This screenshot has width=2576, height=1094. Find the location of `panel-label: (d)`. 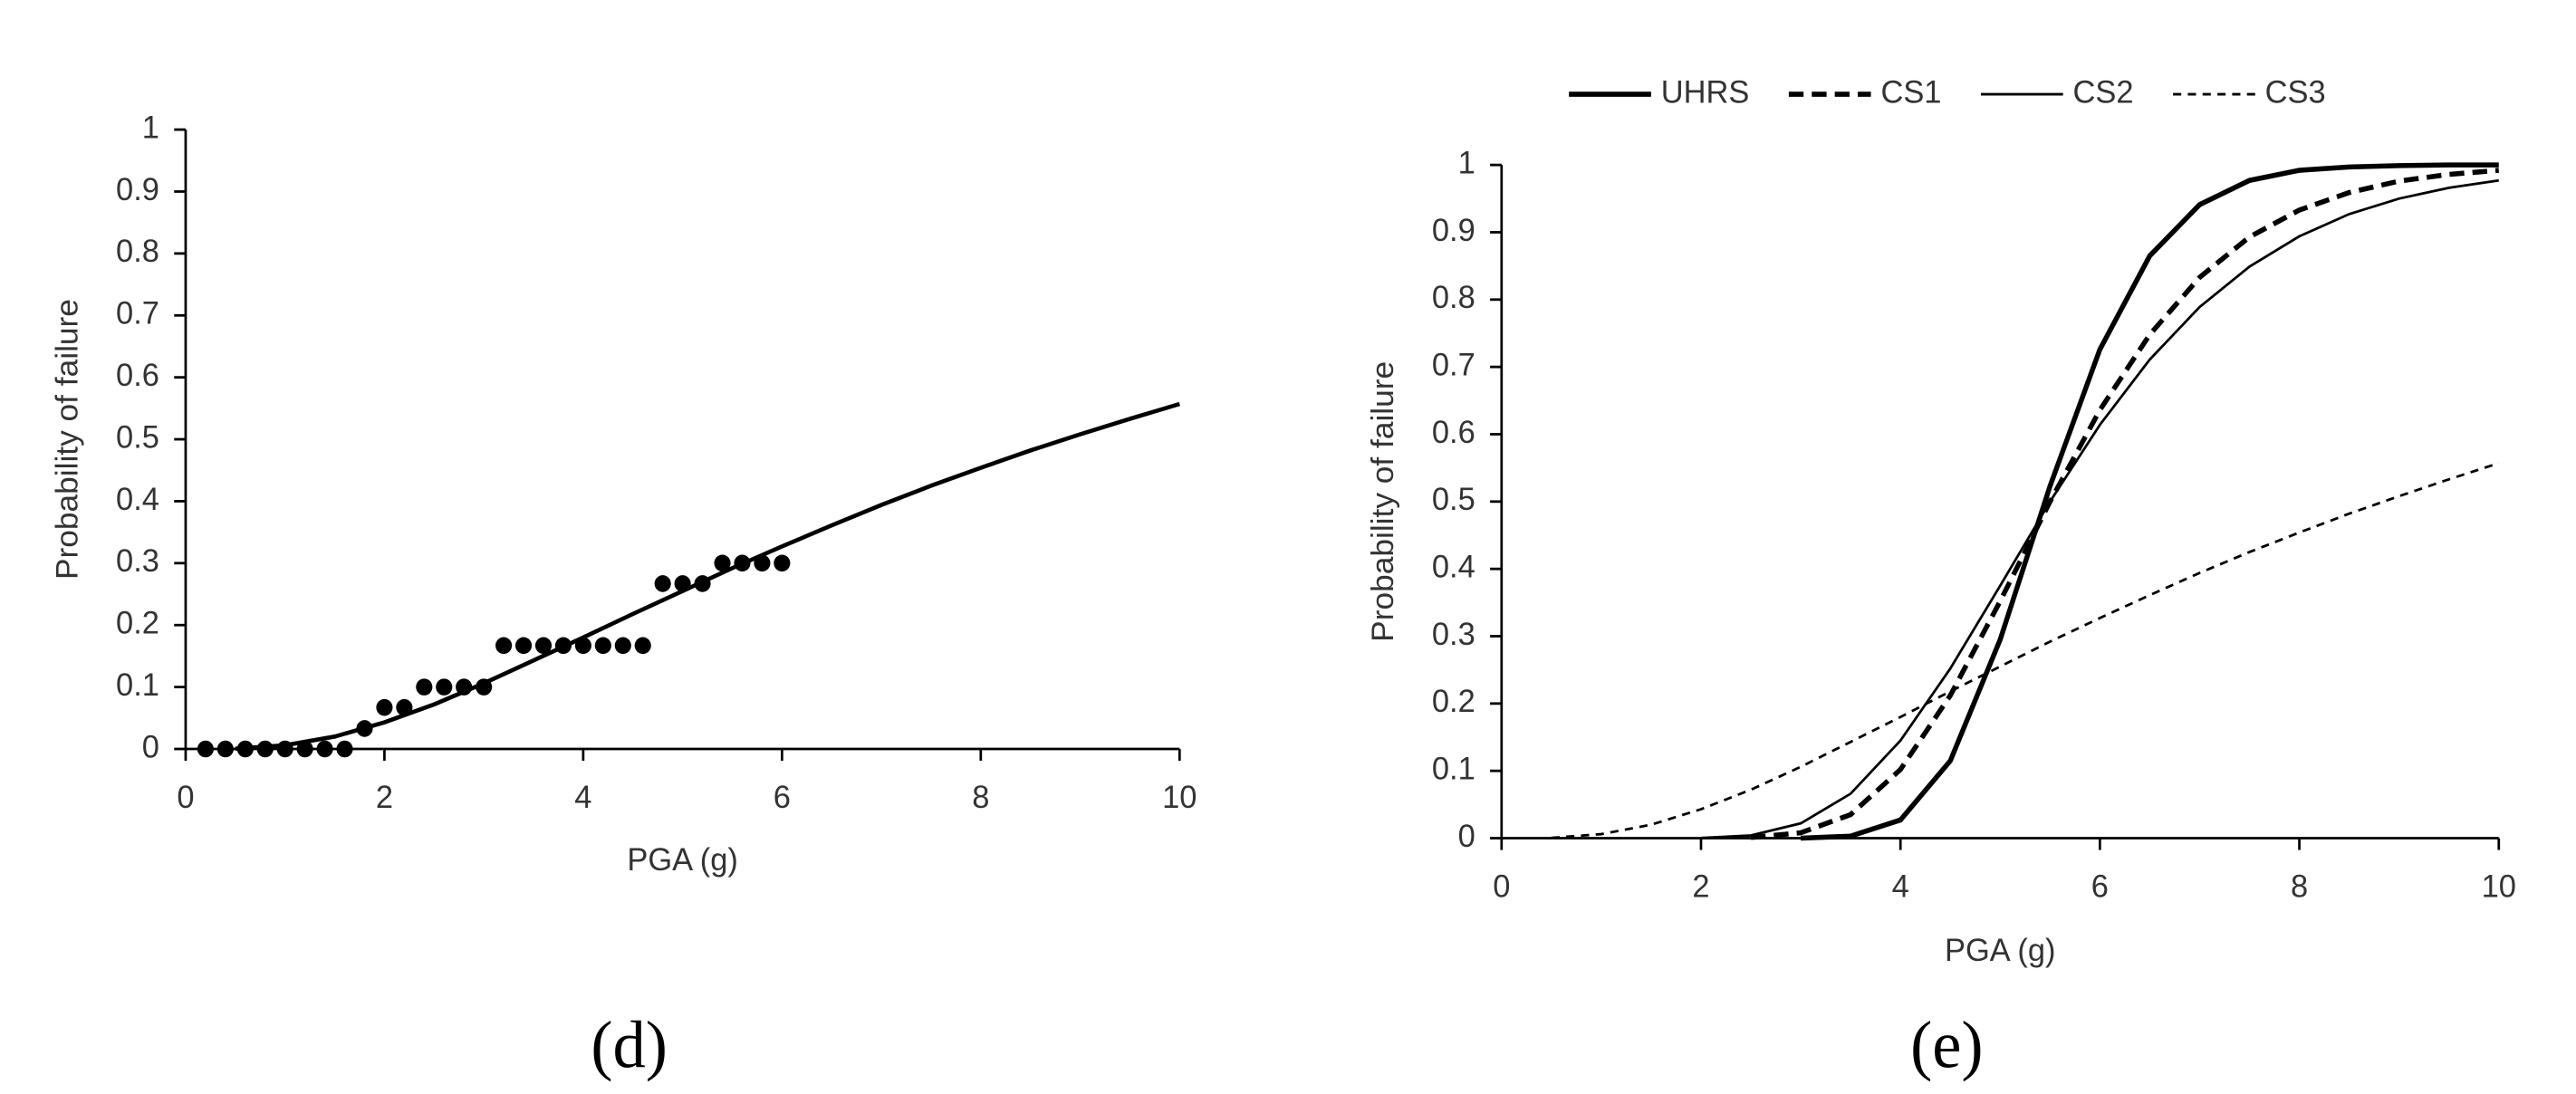

panel-label: (d) is located at coordinates (629, 1045).